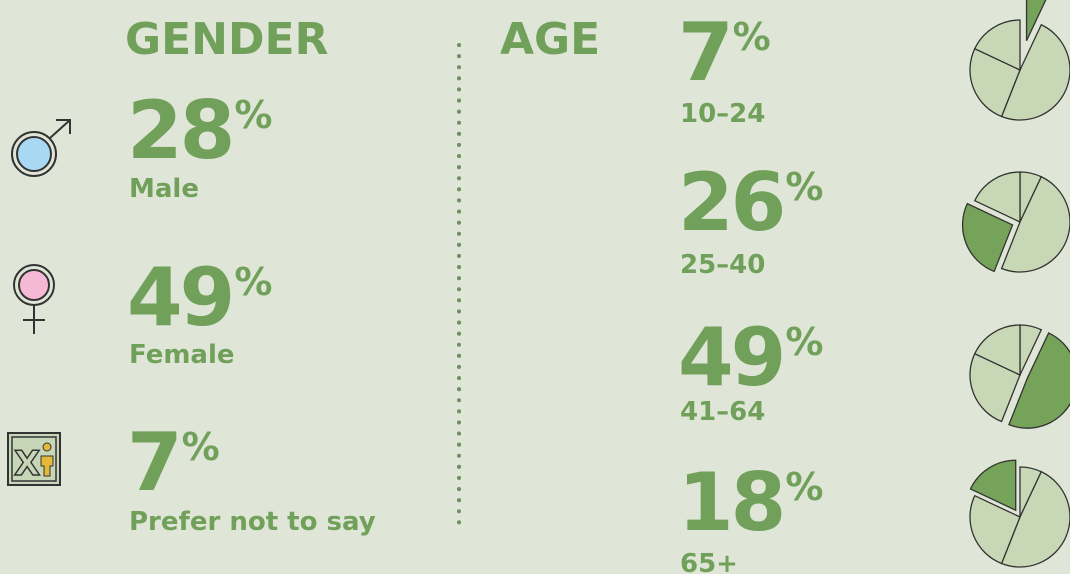  I want to click on label: 25–40, so click(722, 265).